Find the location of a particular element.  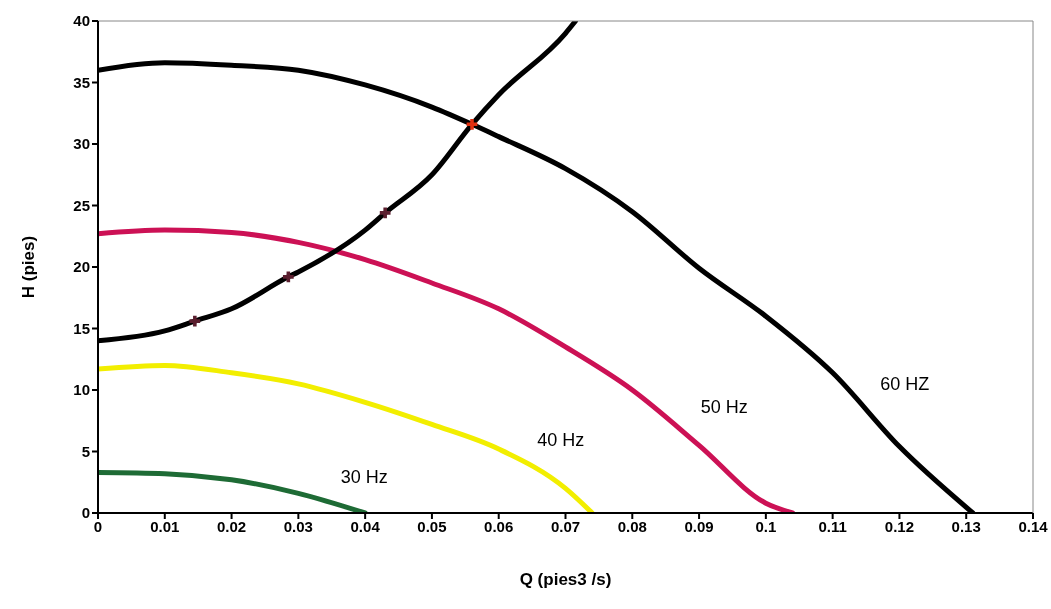

y-axis-title: H (pies) is located at coordinates (29, 267).